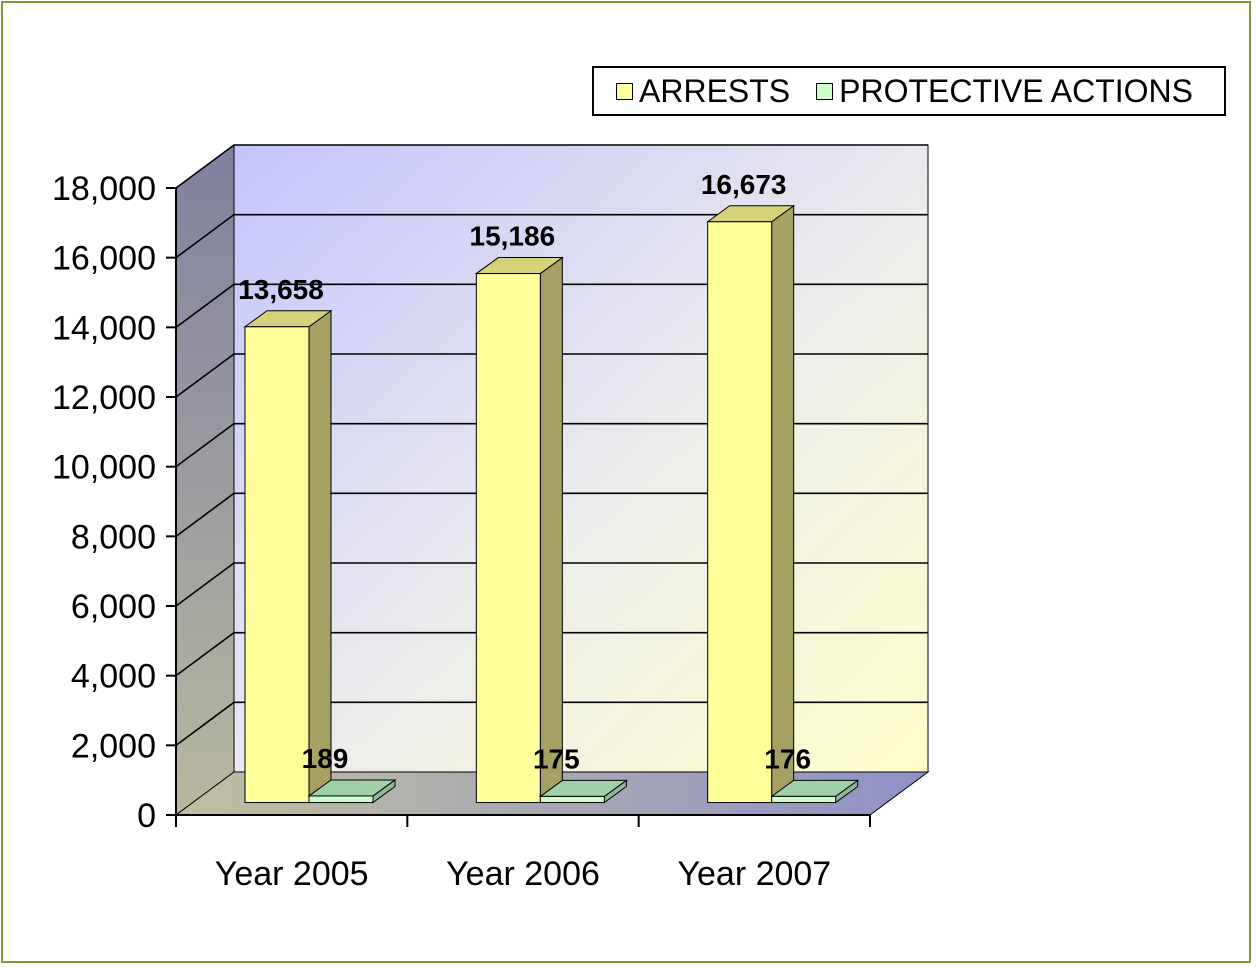 This screenshot has height=968, width=1256. I want to click on data-label: 175, so click(556, 758).